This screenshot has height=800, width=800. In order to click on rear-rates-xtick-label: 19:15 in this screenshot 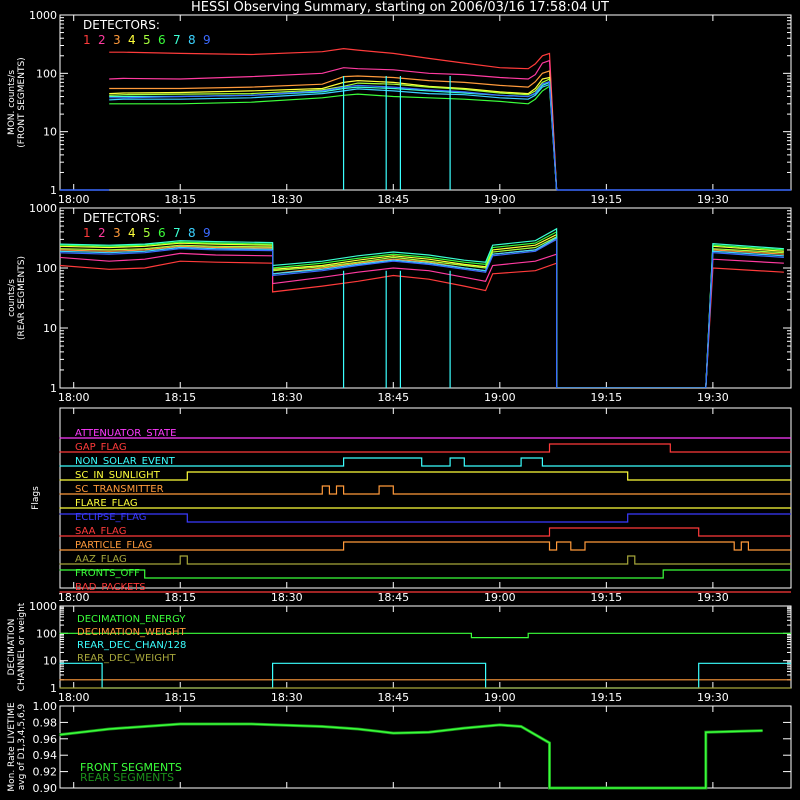, I will do `click(606, 397)`.